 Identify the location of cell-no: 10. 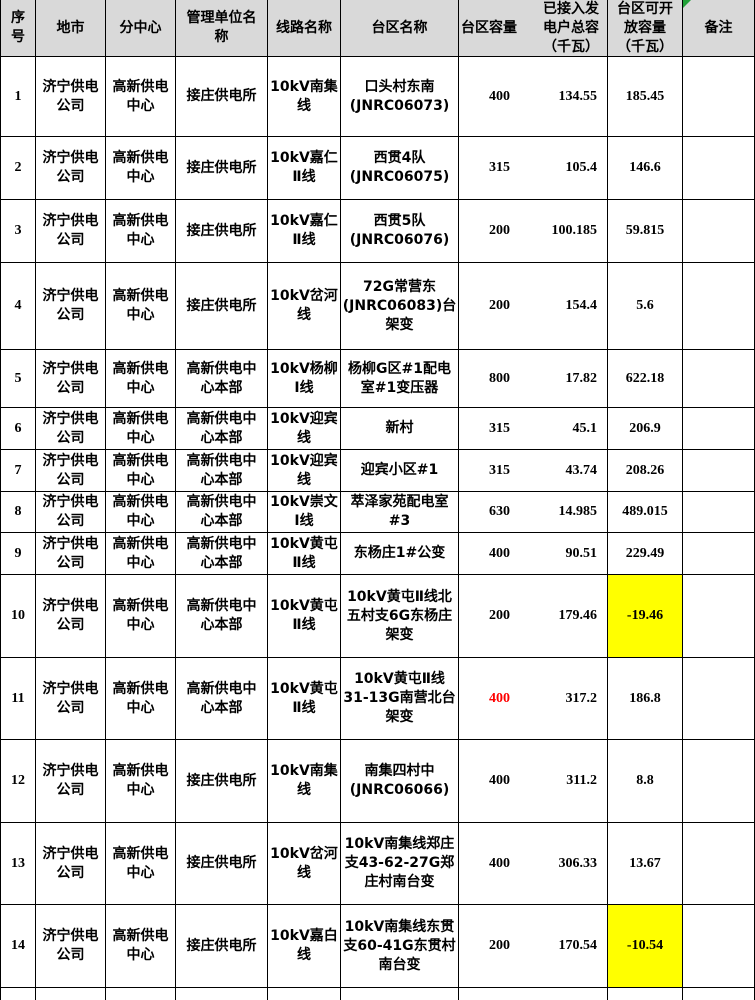
(18, 616).